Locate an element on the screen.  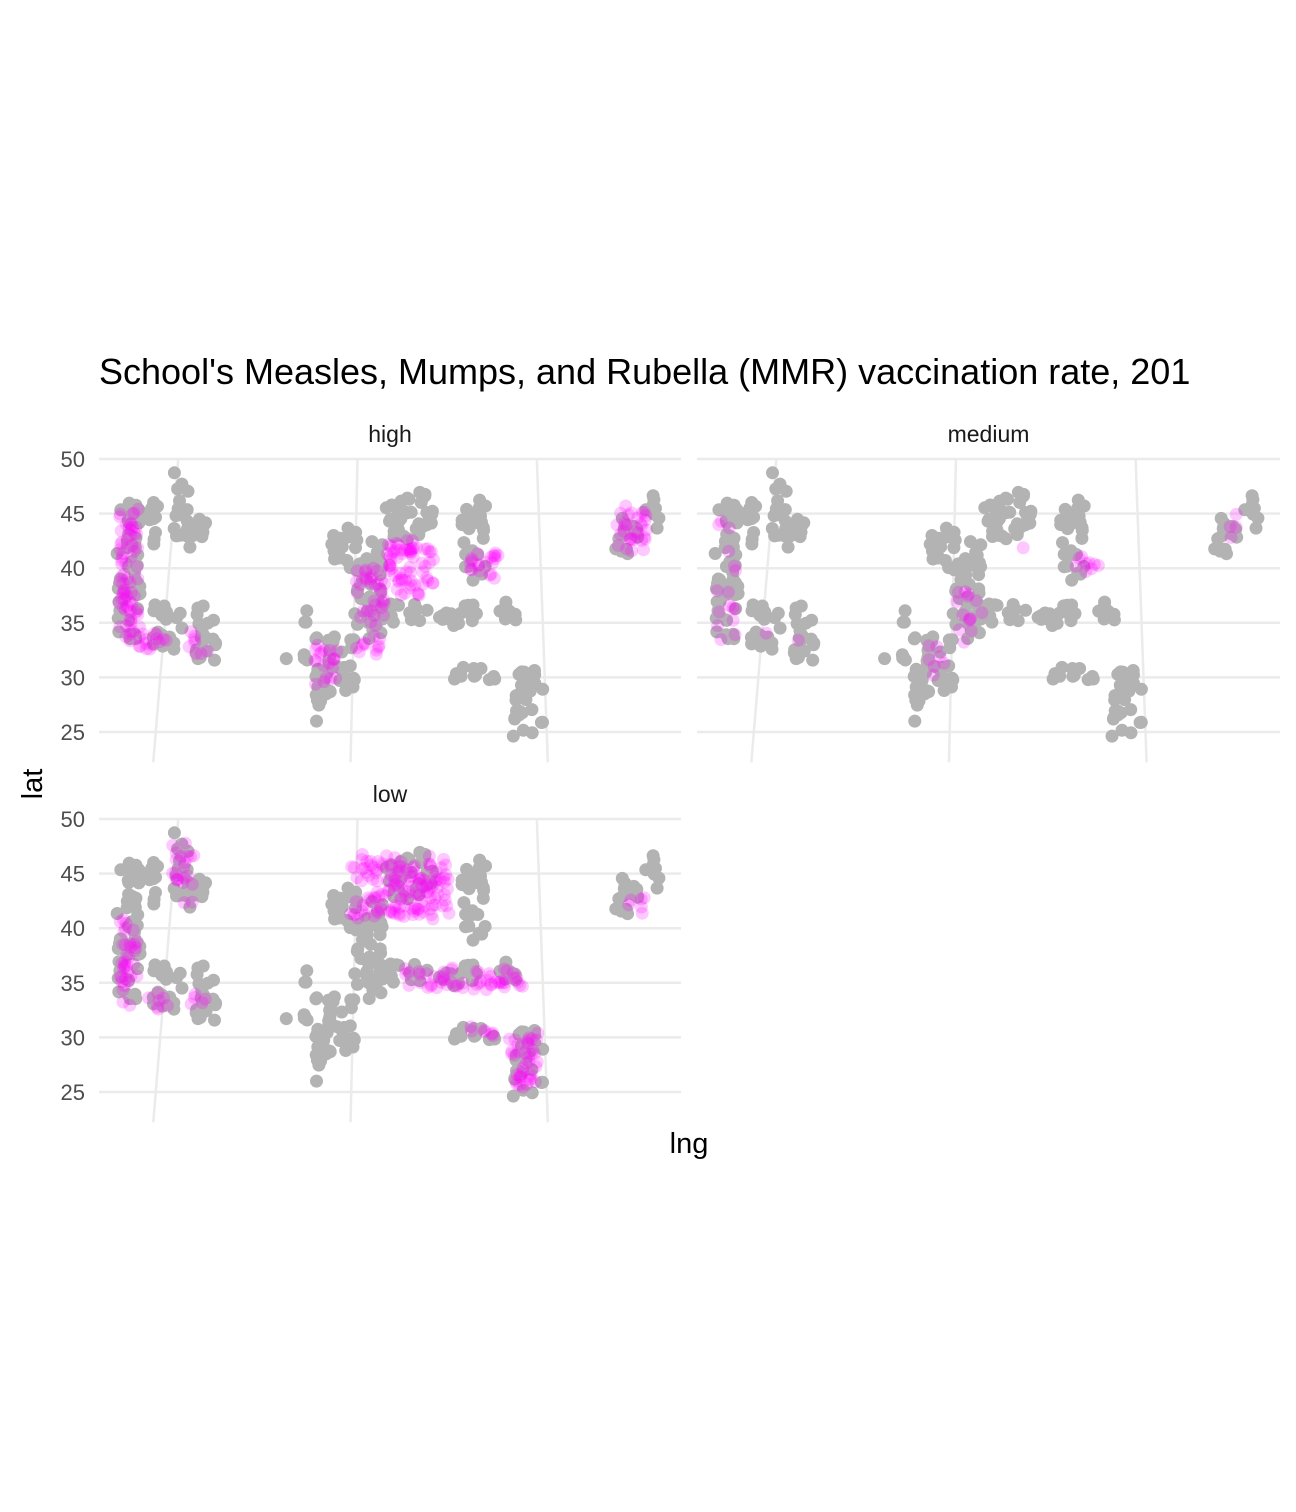
y-tick-label: 25 is located at coordinates (73, 1092).